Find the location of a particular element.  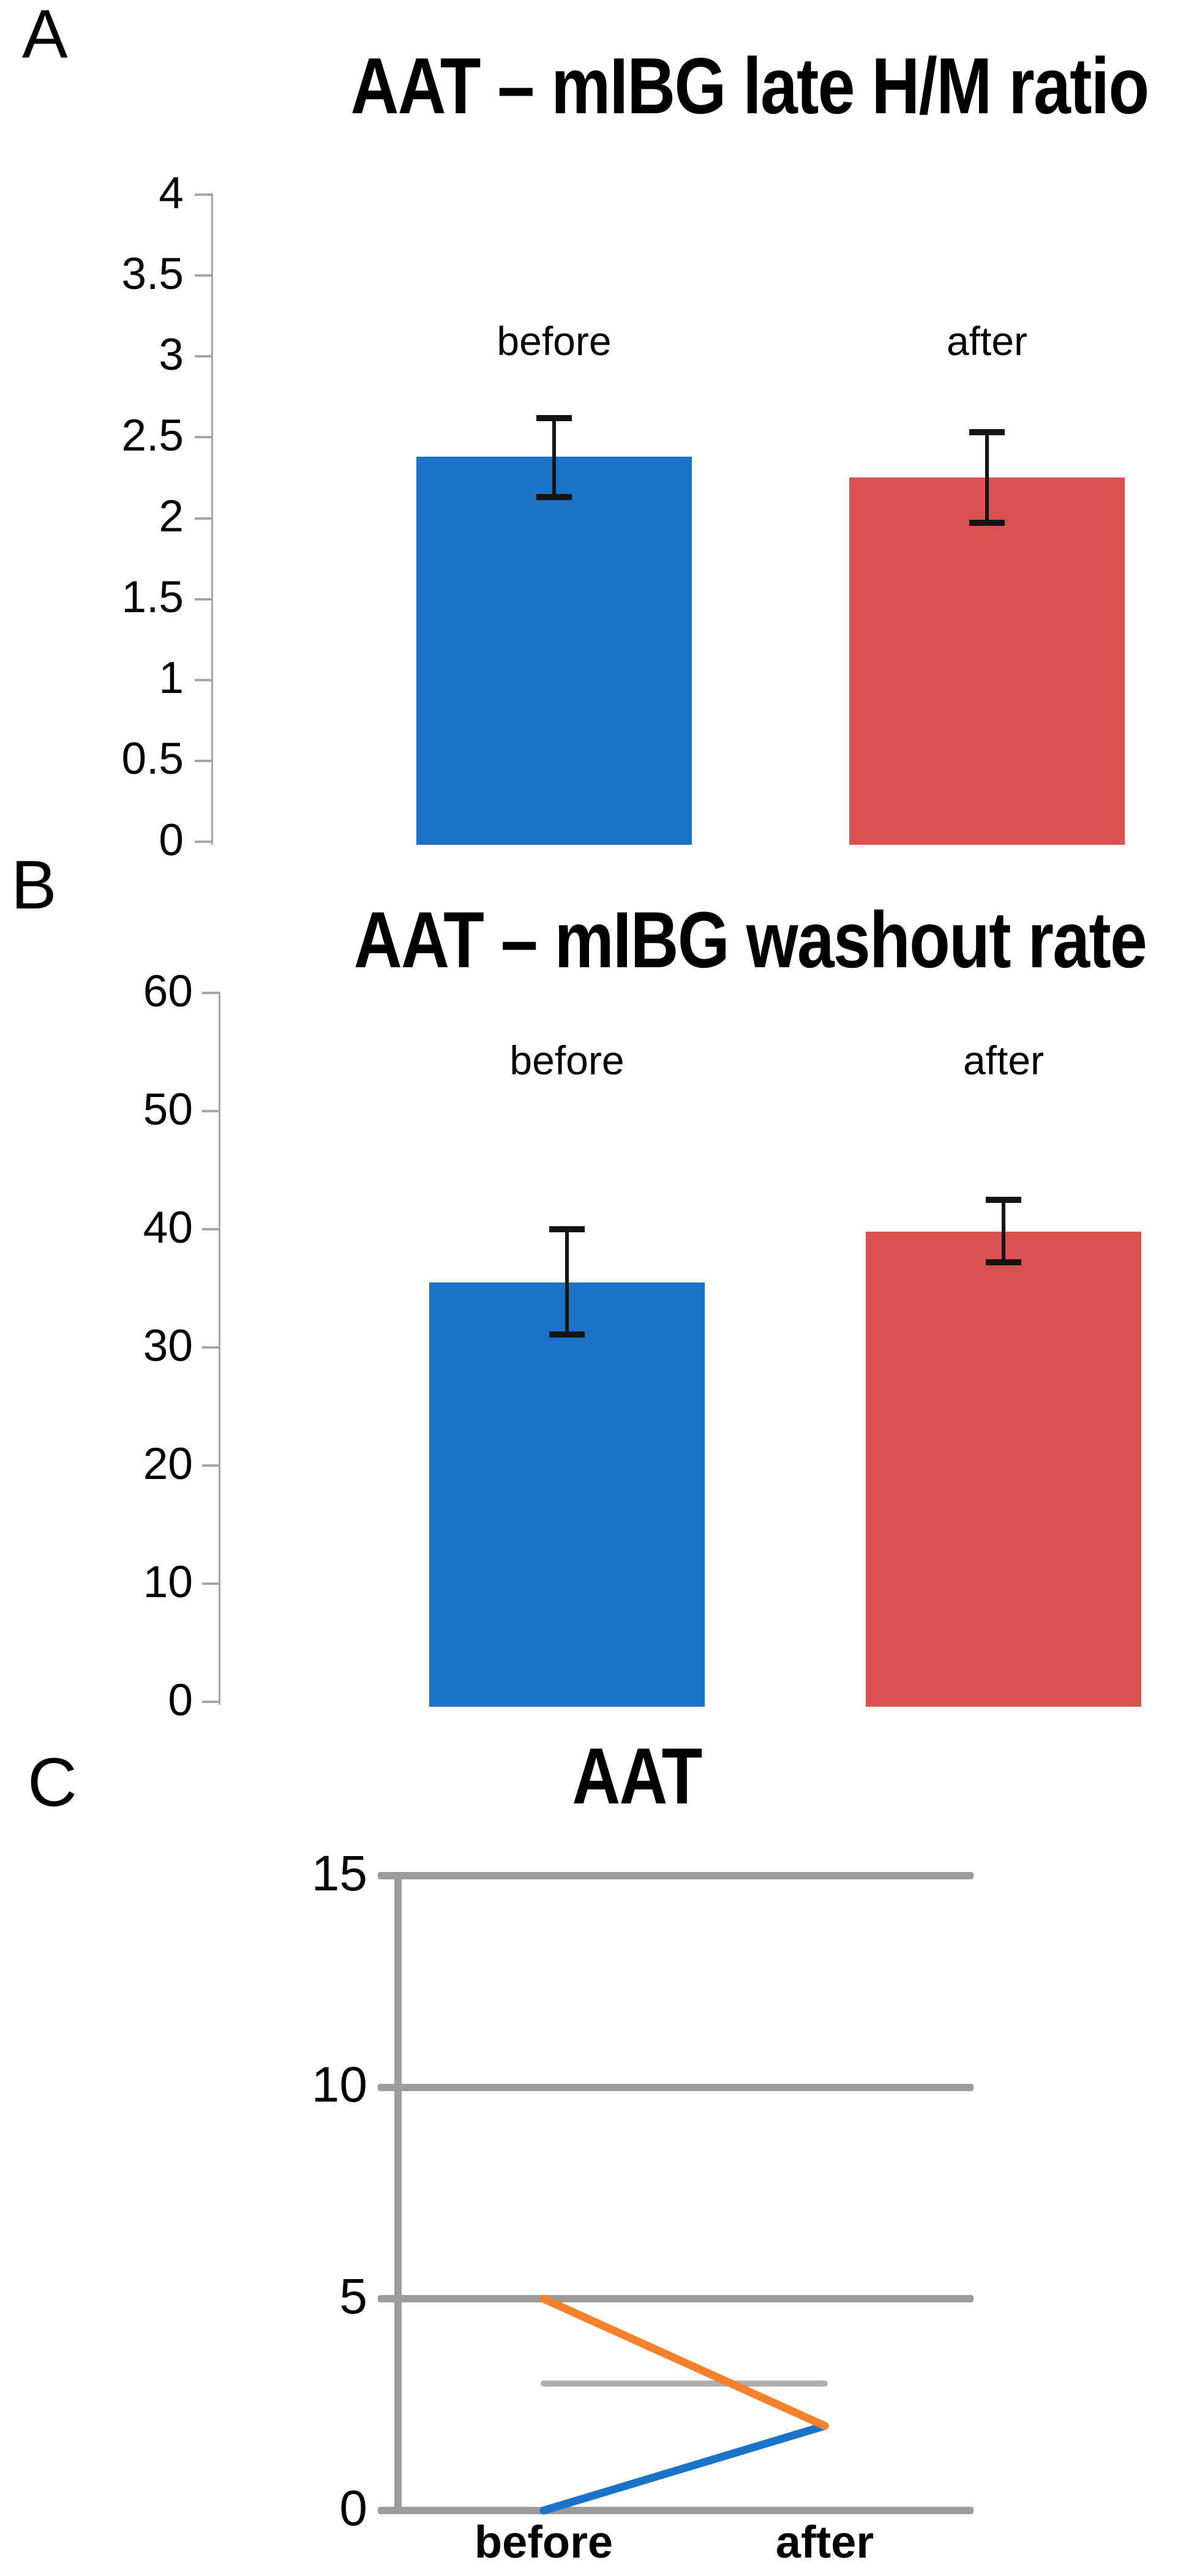

panel-a-title: AAT – mIBG late H/M ratio is located at coordinates (750, 85).